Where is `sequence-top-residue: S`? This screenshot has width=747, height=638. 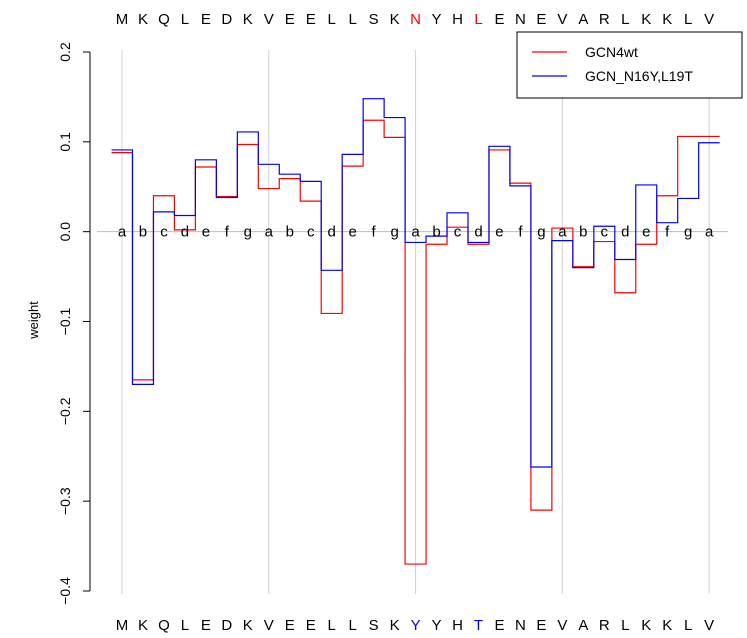
sequence-top-residue: S is located at coordinates (374, 19).